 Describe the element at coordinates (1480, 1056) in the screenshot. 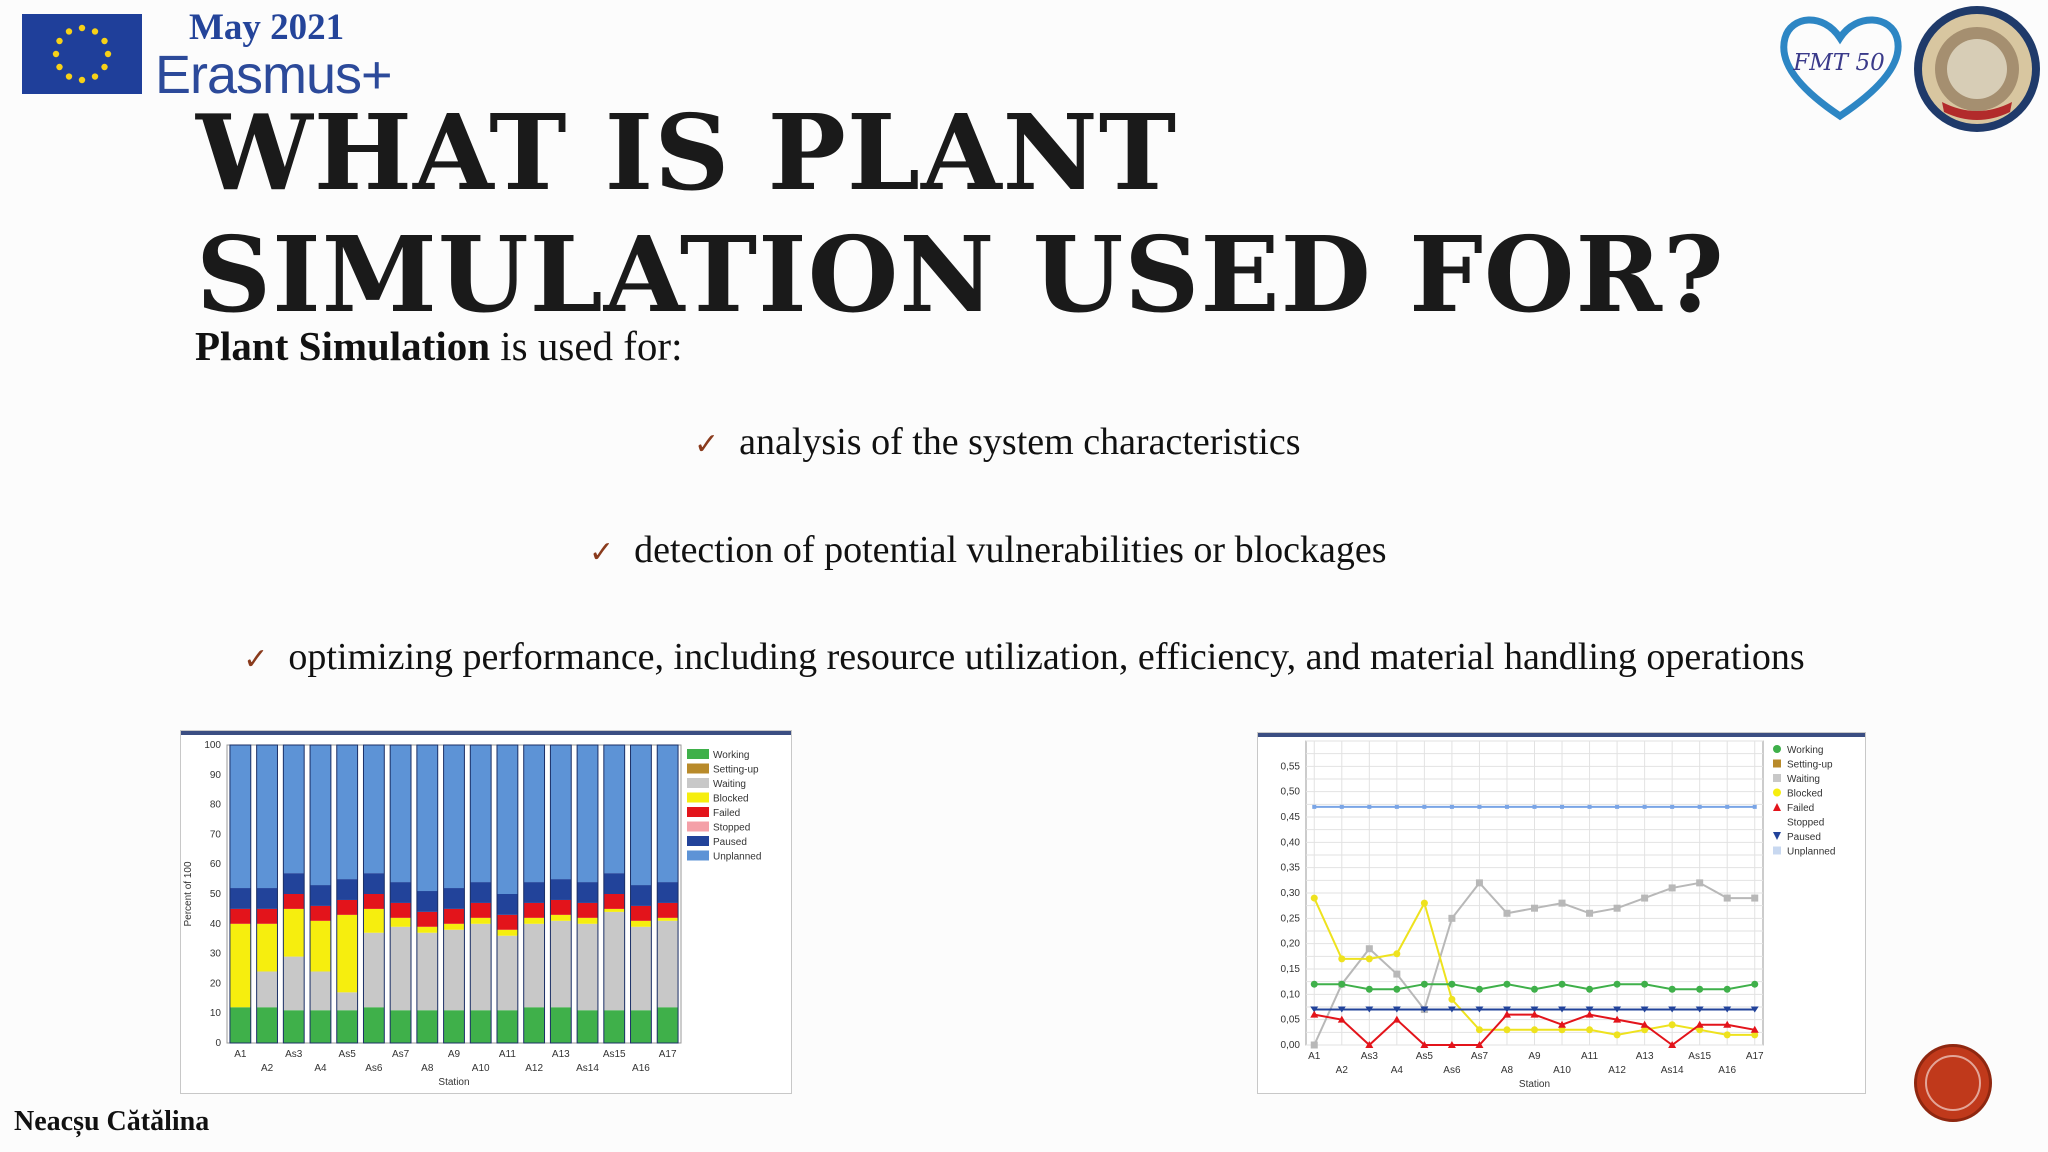

I see `x-tick-label: As7` at that location.